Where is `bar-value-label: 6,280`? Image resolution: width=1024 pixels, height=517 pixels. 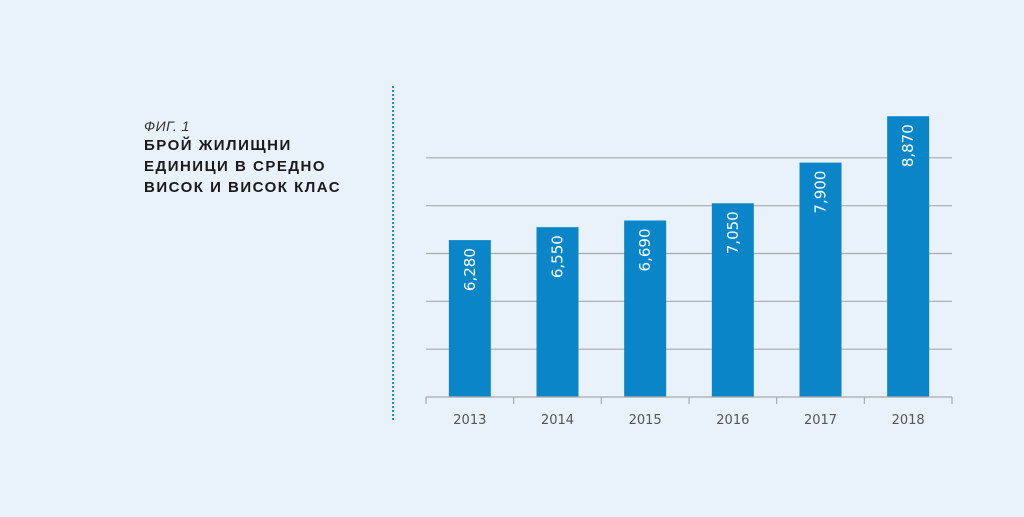 bar-value-label: 6,280 is located at coordinates (470, 269).